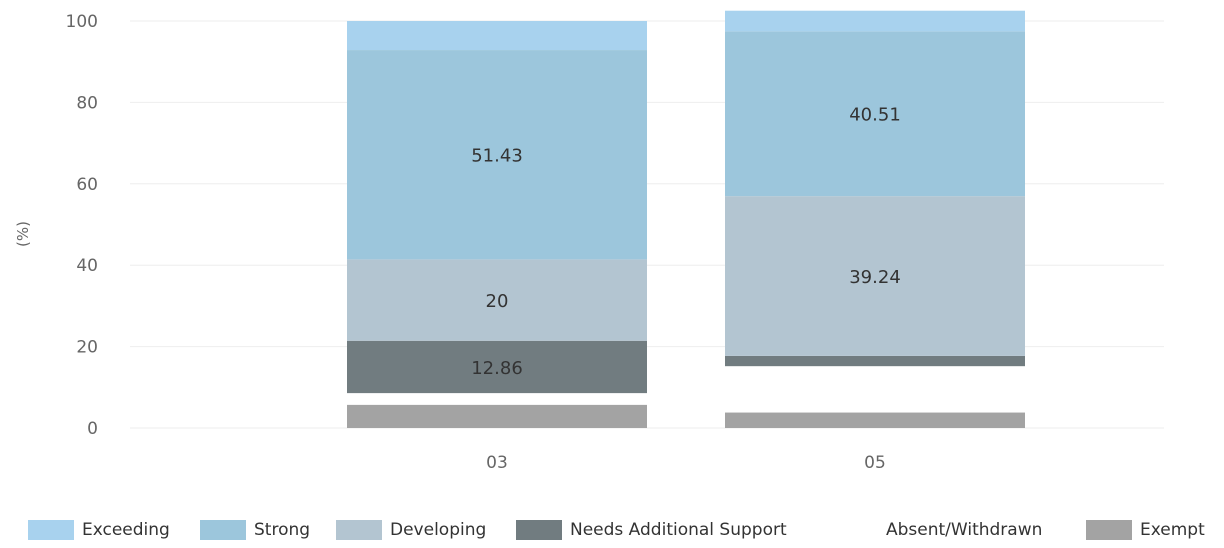  Describe the element at coordinates (92, 429) in the screenshot. I see `y-tick-label: 0` at that location.